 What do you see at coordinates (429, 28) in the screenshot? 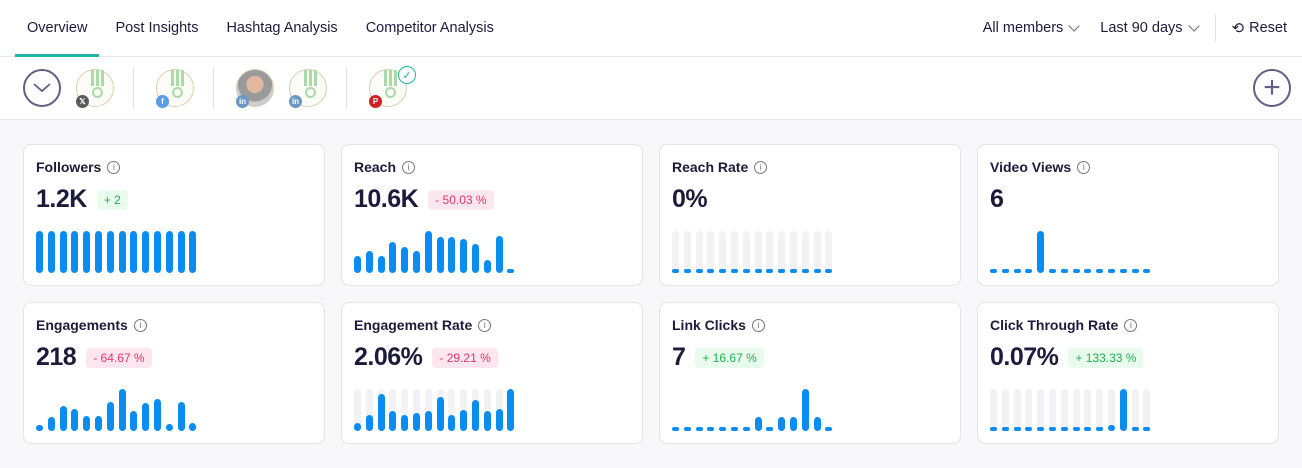
I see `tab-competitor-analysis: Competitor Analysis` at bounding box center [429, 28].